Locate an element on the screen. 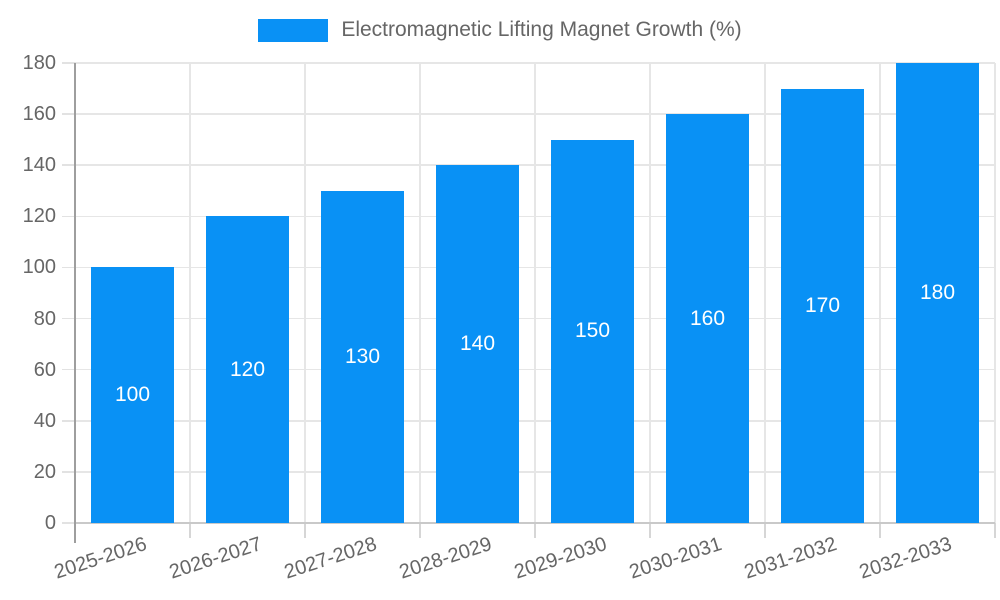 This screenshot has height=600, width=1000. bar-value-label: 130 is located at coordinates (362, 356).